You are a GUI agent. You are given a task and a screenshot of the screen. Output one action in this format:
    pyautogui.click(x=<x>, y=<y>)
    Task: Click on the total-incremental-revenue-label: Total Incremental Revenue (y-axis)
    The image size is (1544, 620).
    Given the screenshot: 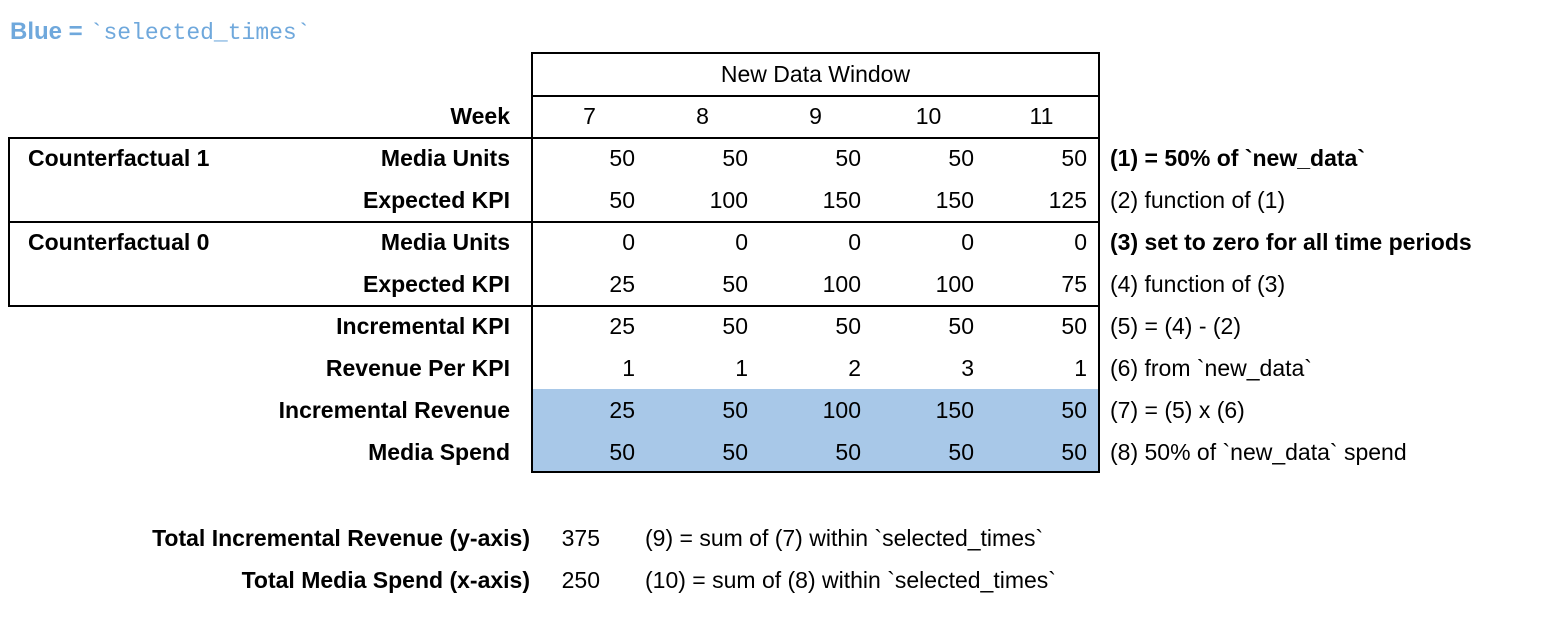 What is the action you would take?
    pyautogui.click(x=341, y=538)
    